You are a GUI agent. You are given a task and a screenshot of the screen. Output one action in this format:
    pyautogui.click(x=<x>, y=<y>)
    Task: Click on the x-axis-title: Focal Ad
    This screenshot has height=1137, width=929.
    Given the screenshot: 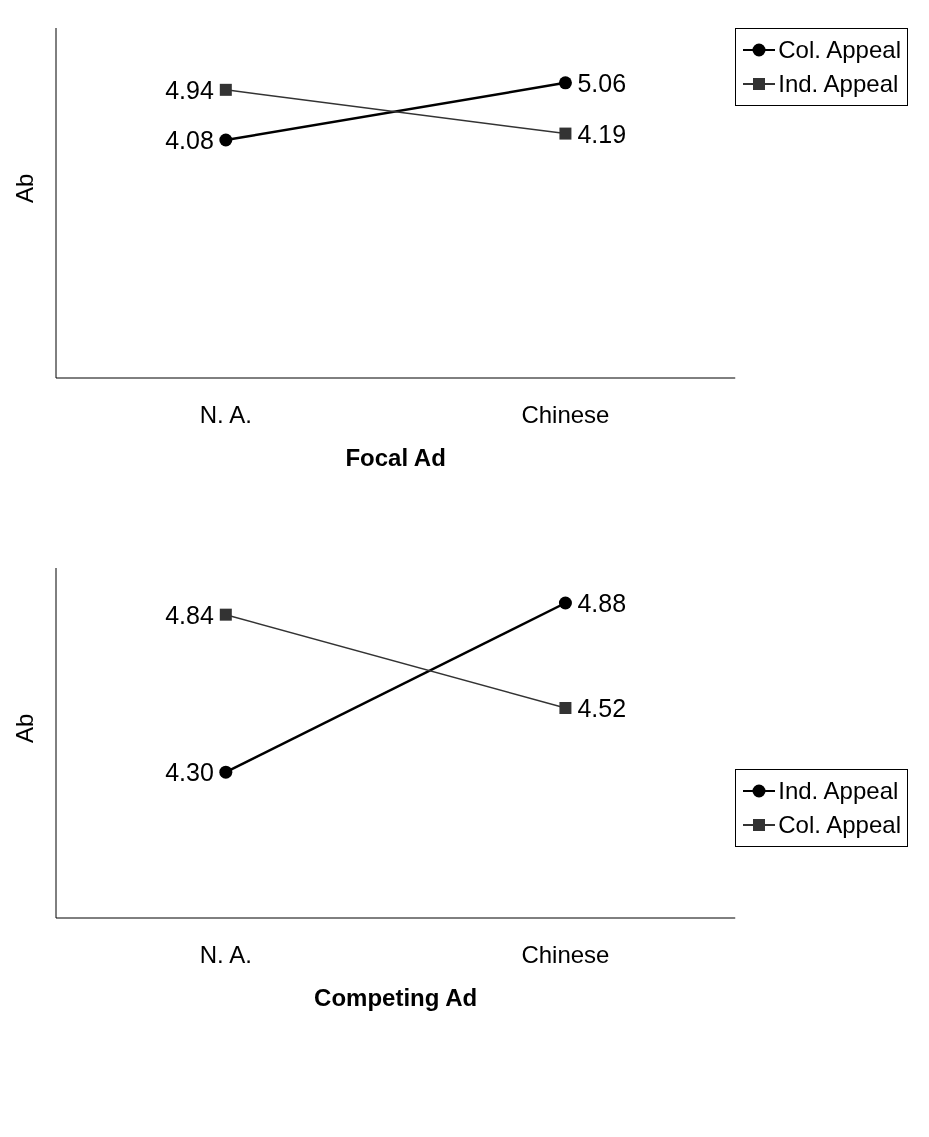 What is the action you would take?
    pyautogui.click(x=395, y=457)
    